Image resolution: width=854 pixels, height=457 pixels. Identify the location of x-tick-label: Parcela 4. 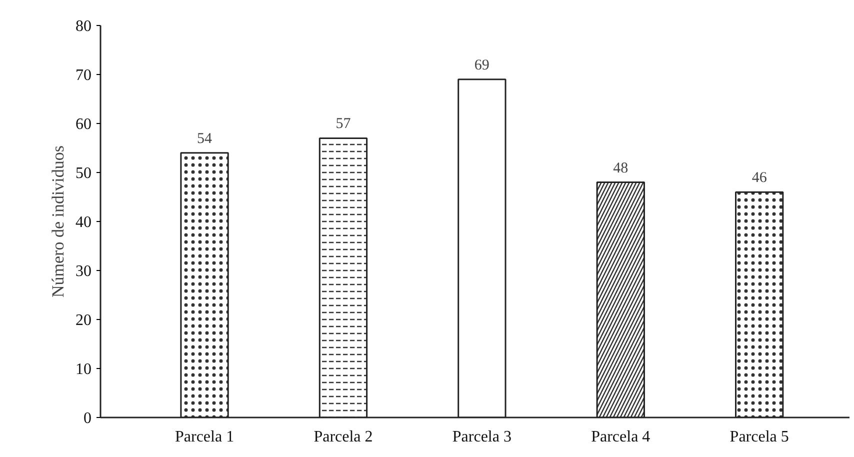
(620, 437).